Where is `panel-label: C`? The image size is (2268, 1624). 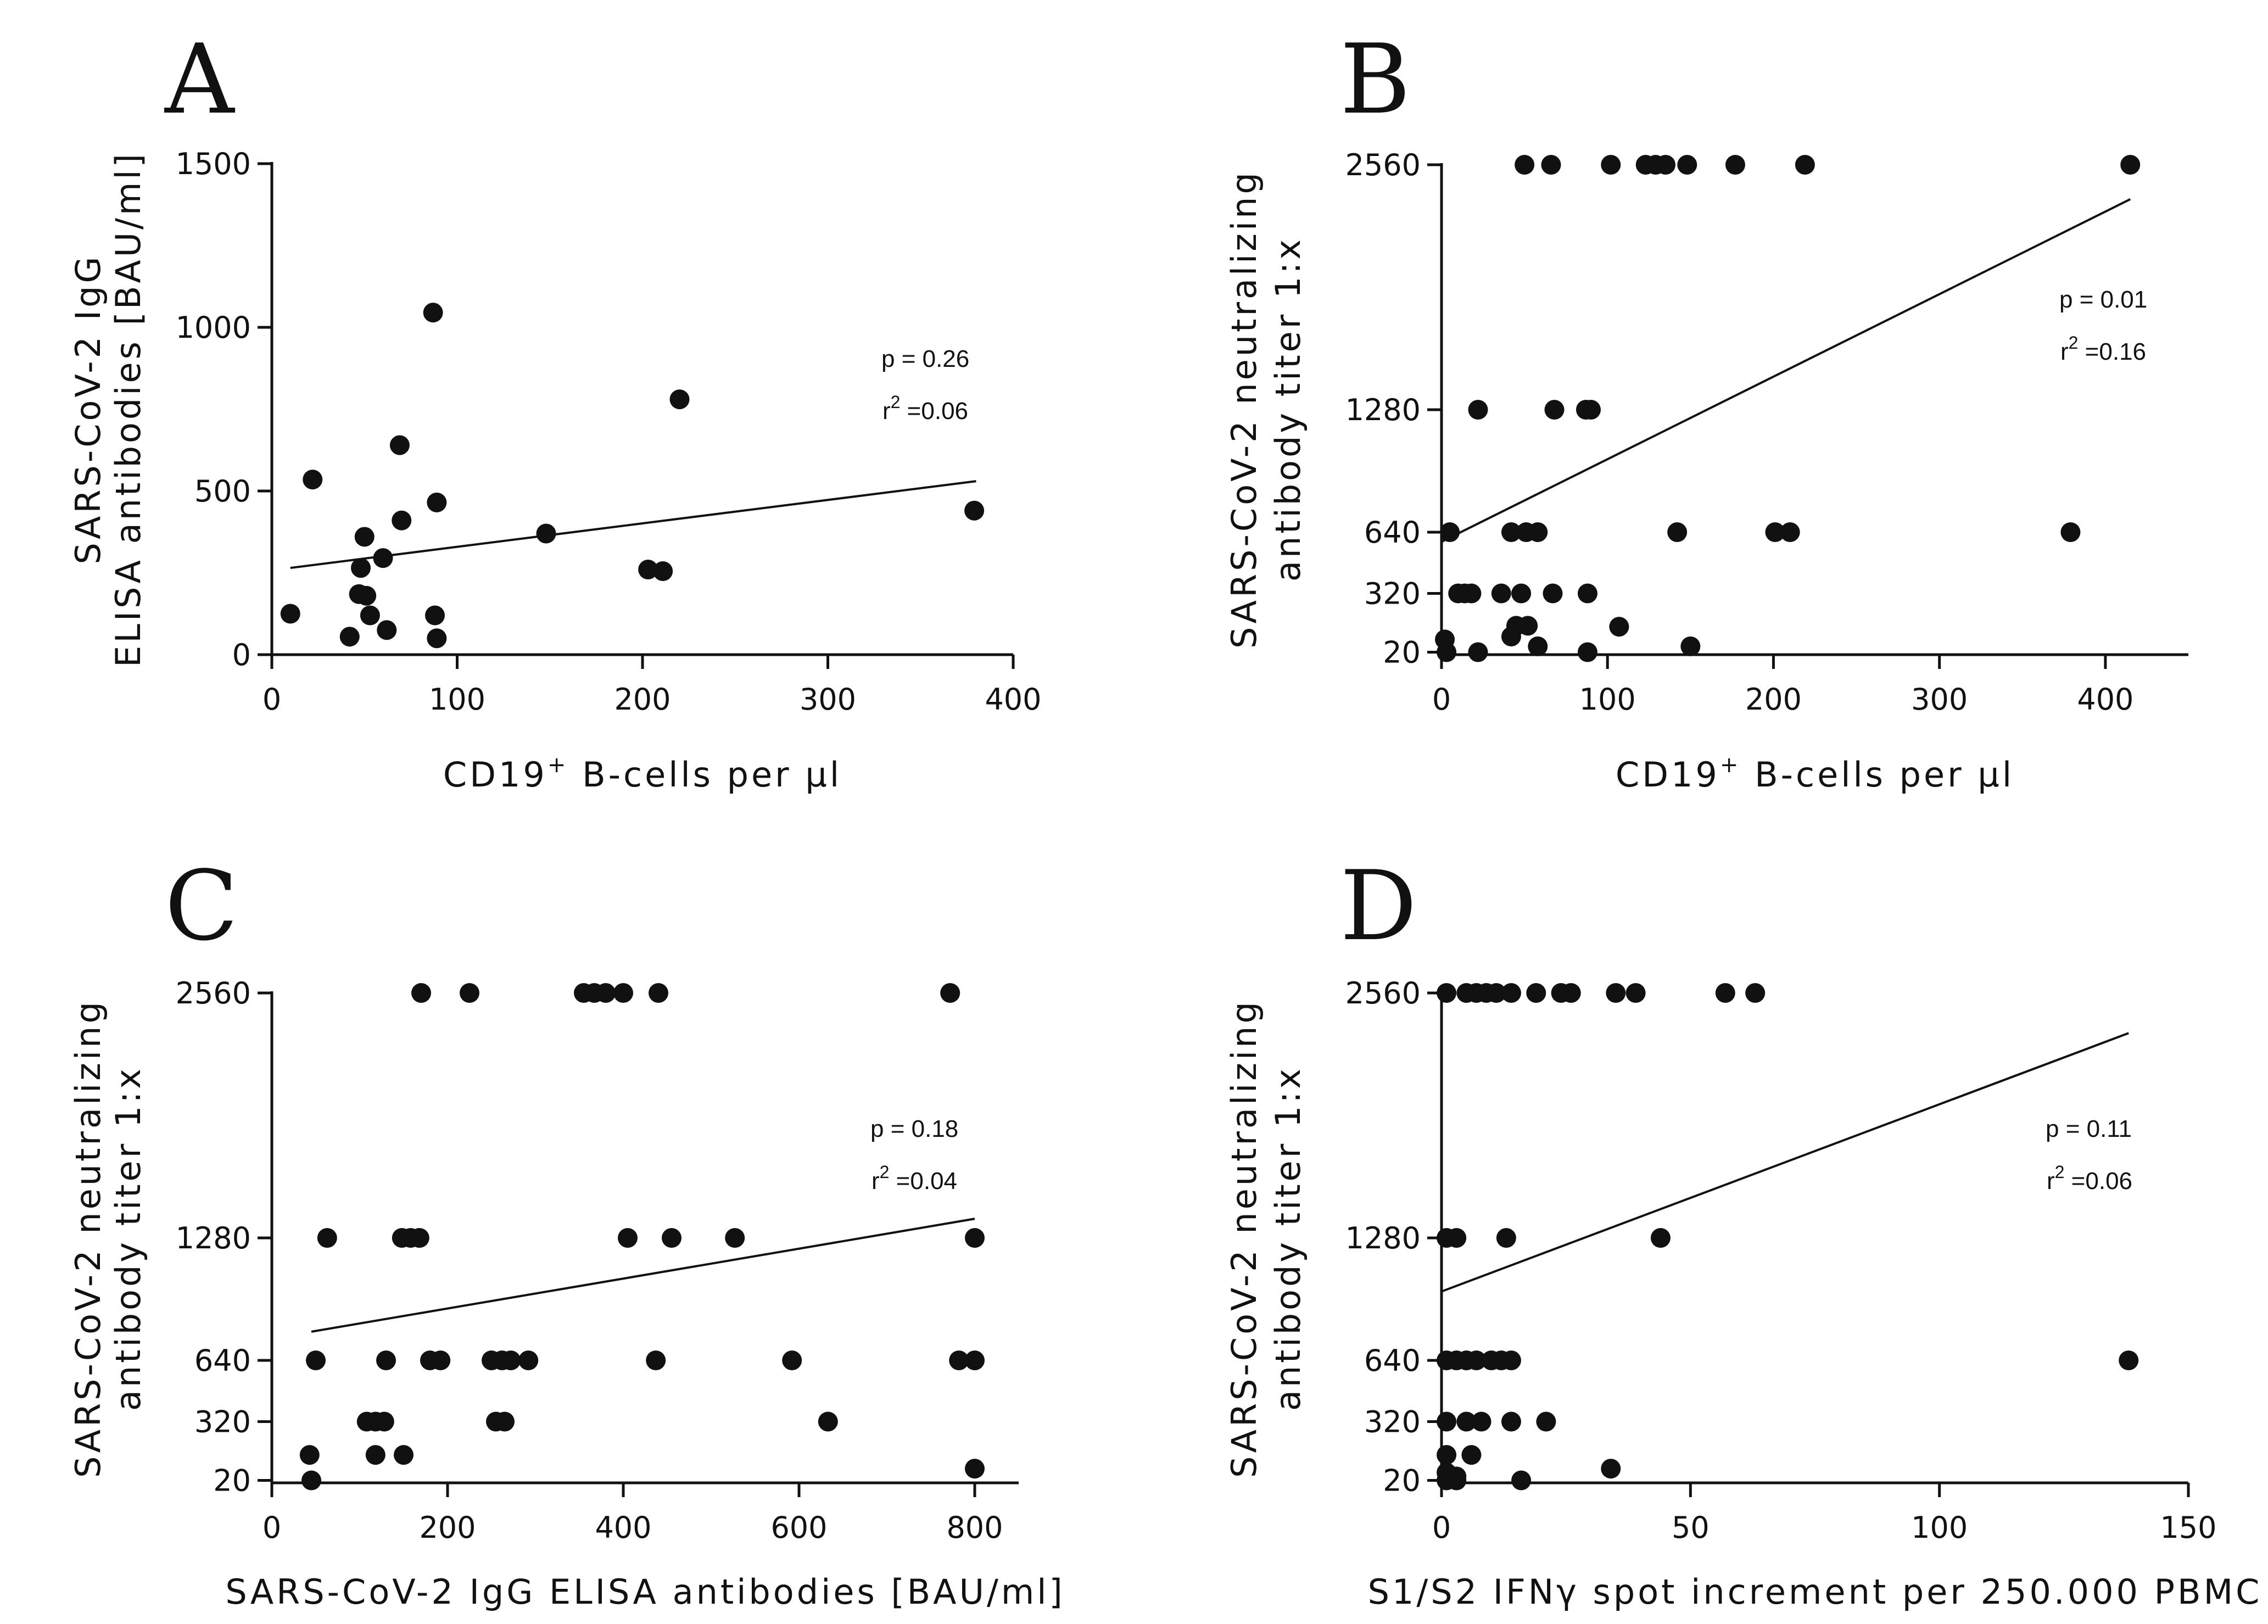
panel-label: C is located at coordinates (202, 906).